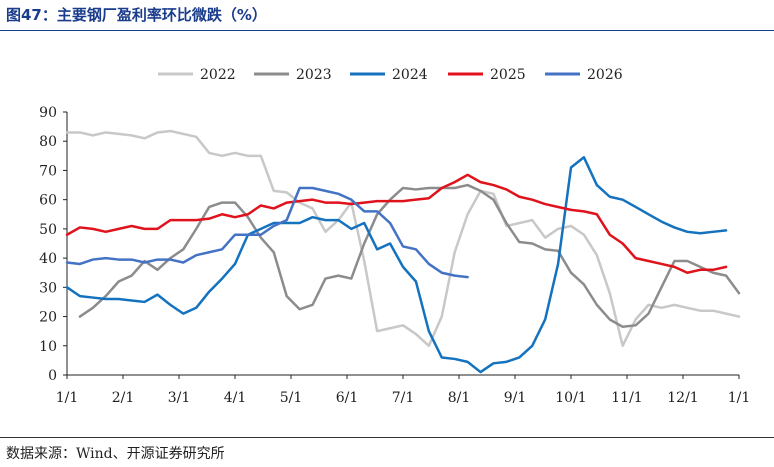 The width and height of the screenshot is (774, 467). What do you see at coordinates (390, 75) in the screenshot?
I see `legend: 2022 2023 2024 2025 2026` at bounding box center [390, 75].